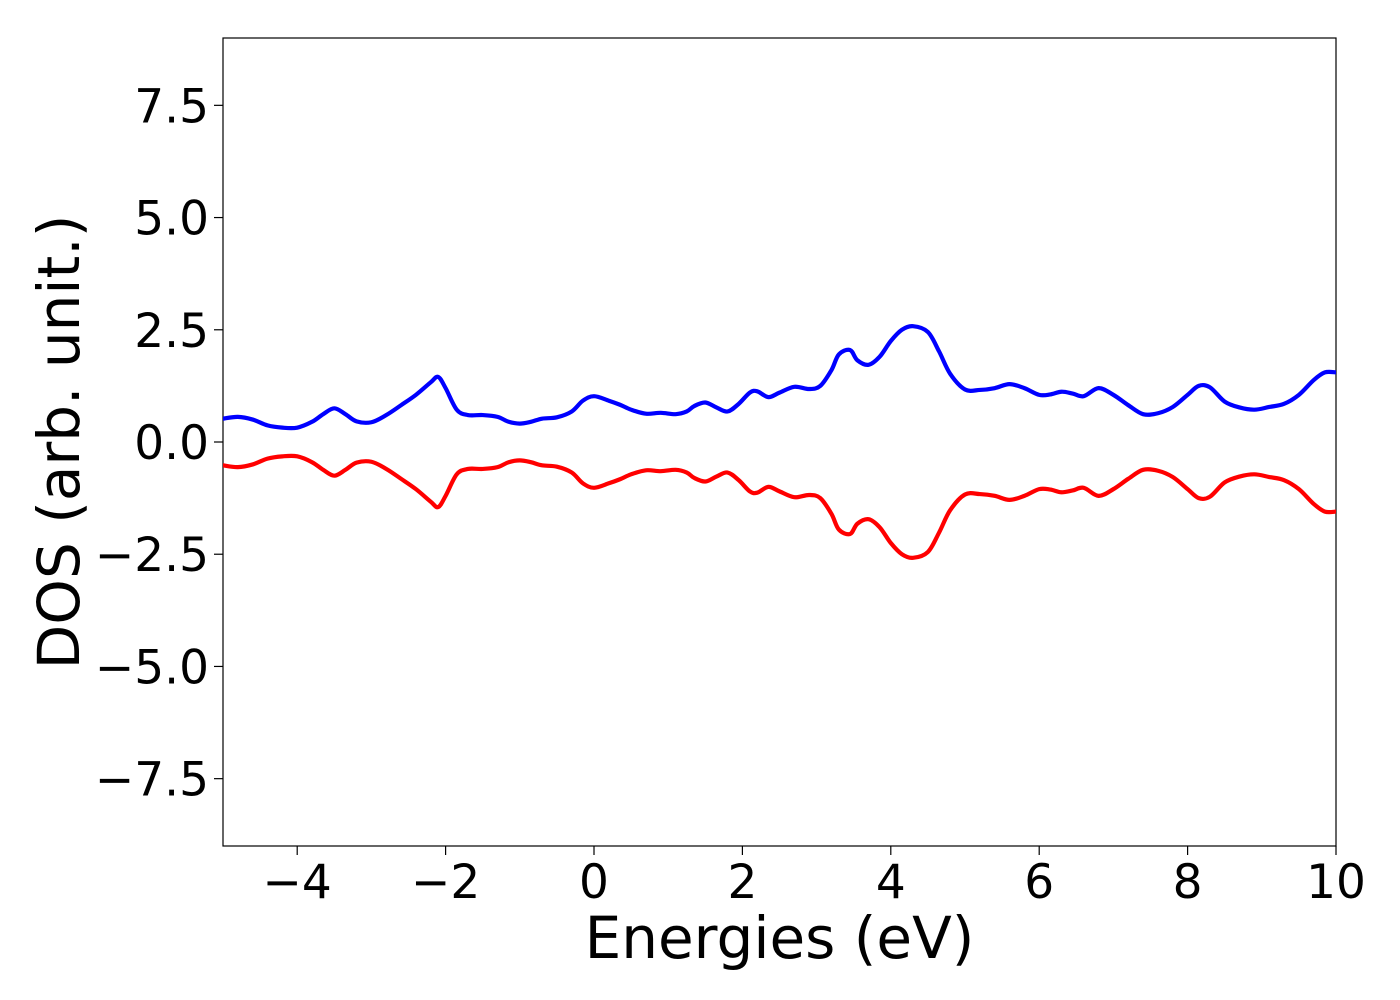 The width and height of the screenshot is (1400, 1000). I want to click on y-axis: −7.5 −5.0 −2.5 0.0 2.5 5.0 7.5, so click(159, 443).